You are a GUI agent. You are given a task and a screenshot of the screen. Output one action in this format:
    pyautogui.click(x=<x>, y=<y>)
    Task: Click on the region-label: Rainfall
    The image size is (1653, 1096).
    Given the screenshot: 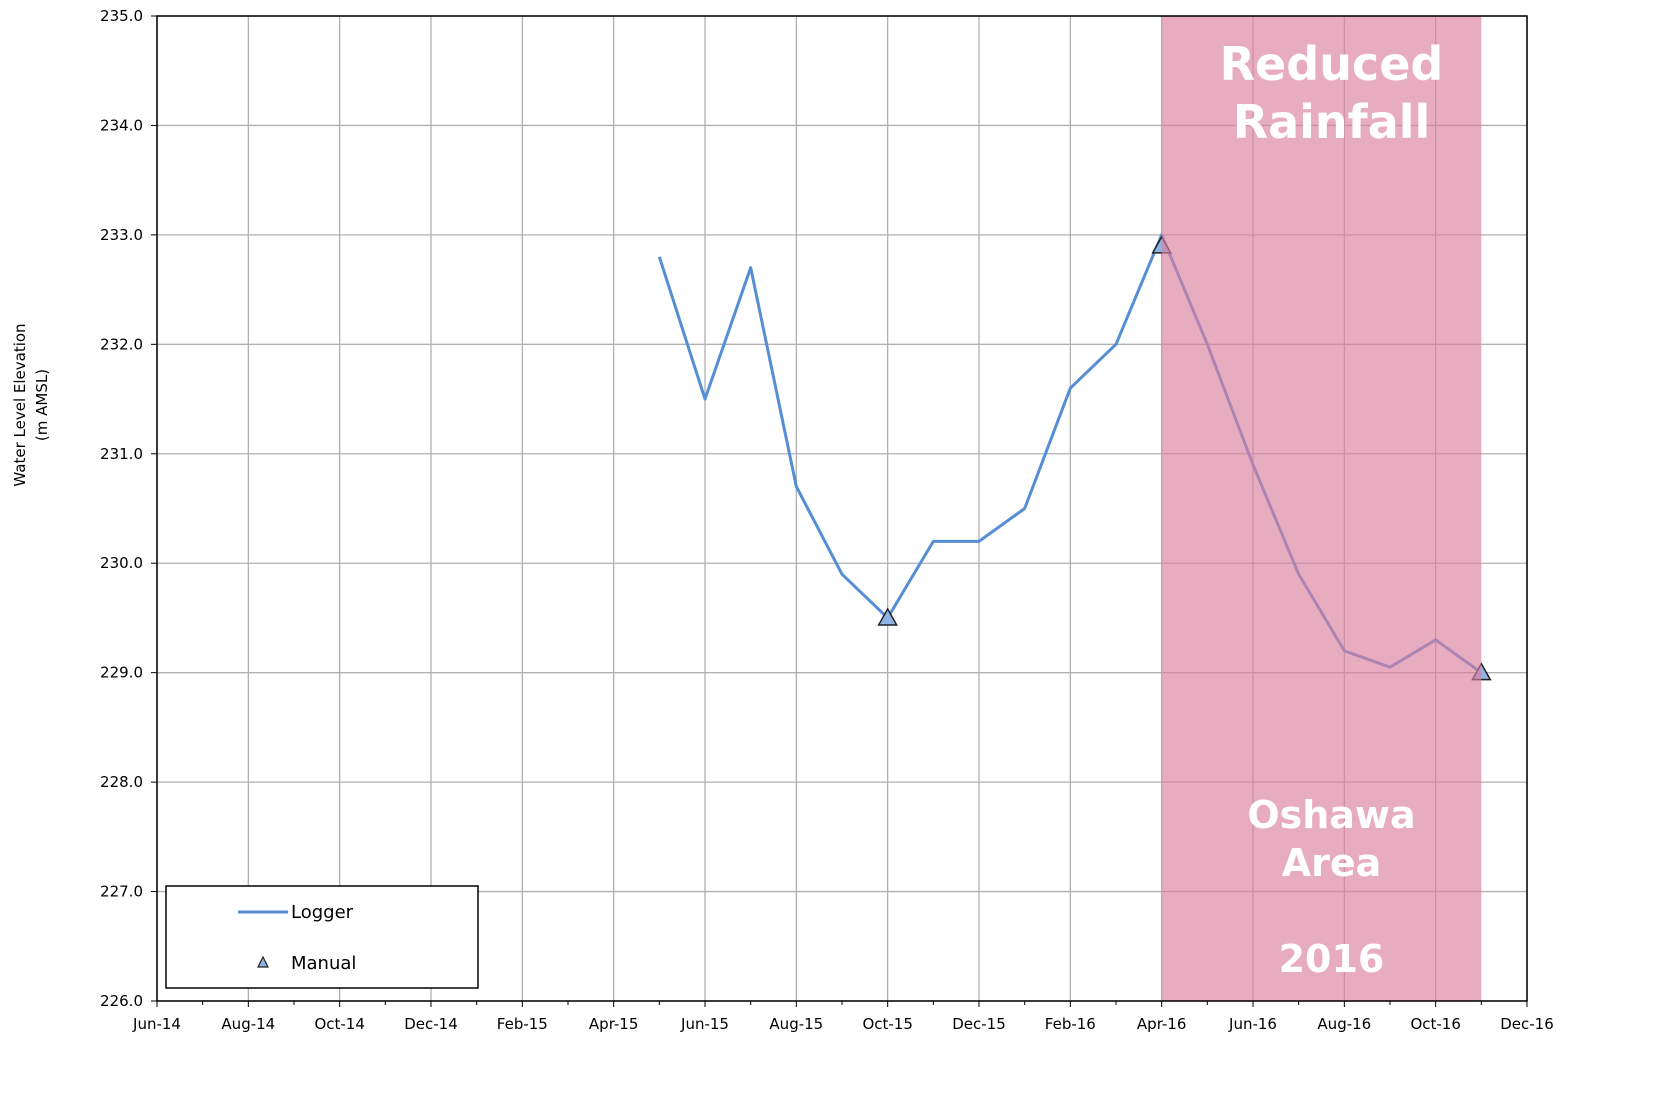 What is the action you would take?
    pyautogui.click(x=1332, y=122)
    